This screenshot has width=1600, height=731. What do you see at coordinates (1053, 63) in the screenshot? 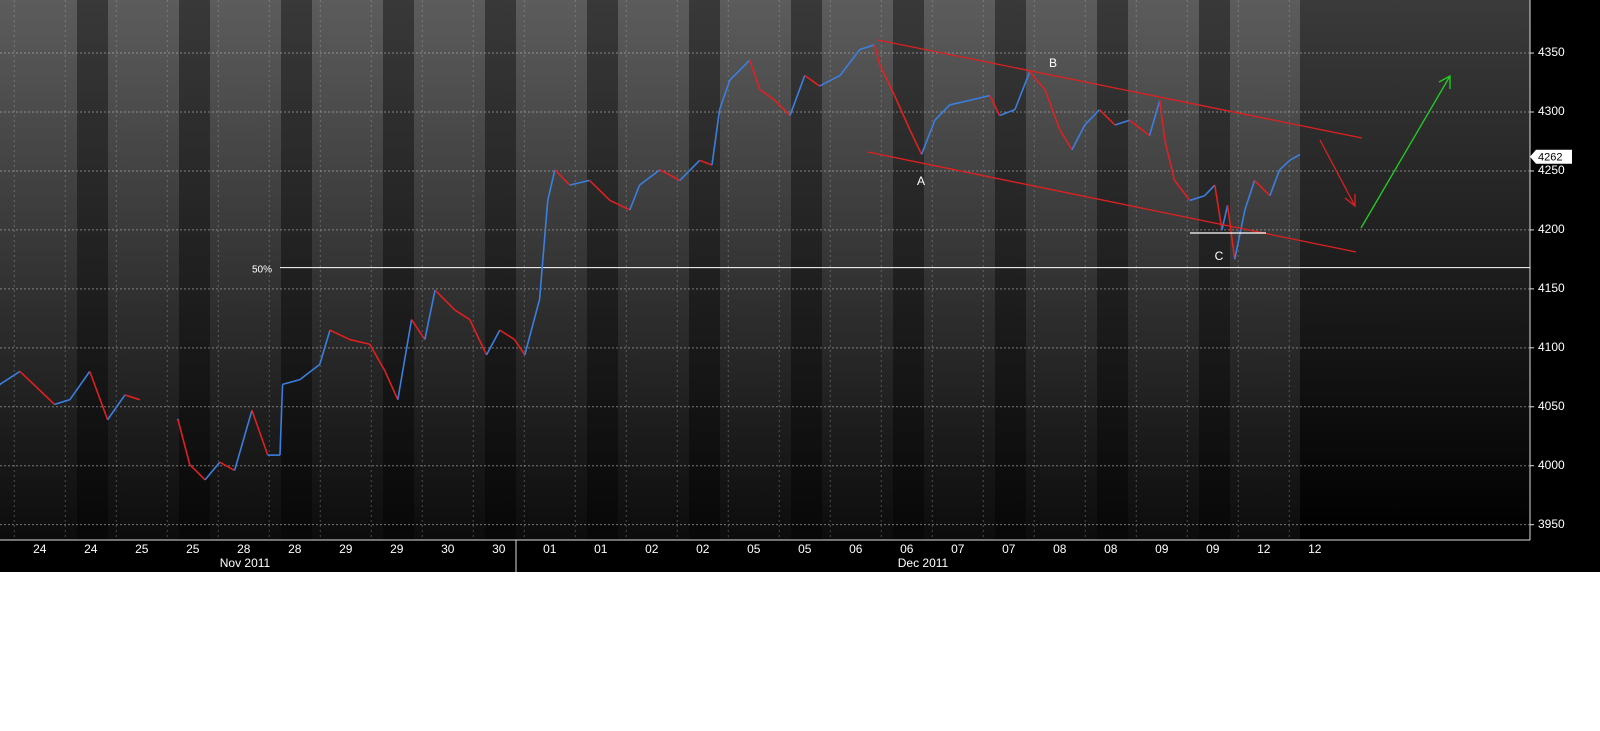
I see `wave-label: B` at bounding box center [1053, 63].